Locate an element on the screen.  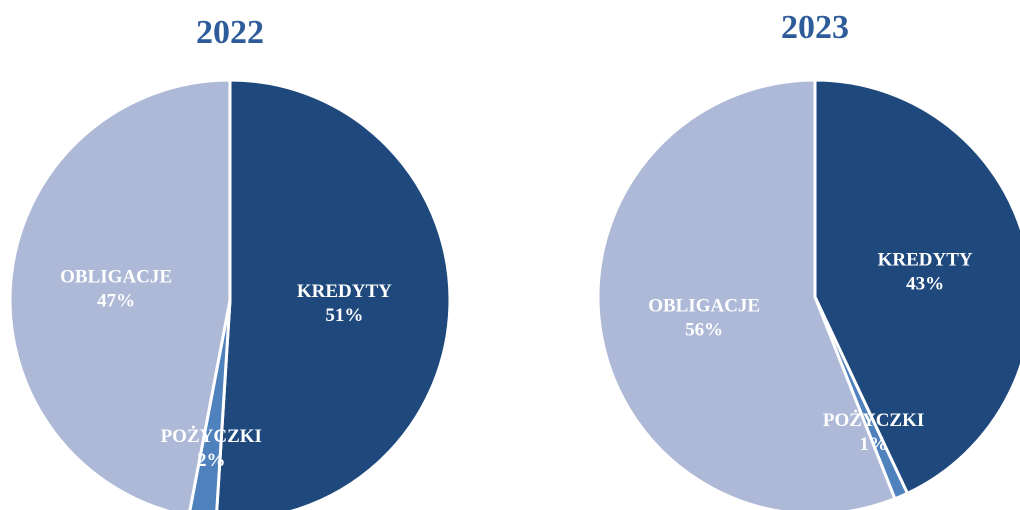
pie-slice is located at coordinates (210, 404).